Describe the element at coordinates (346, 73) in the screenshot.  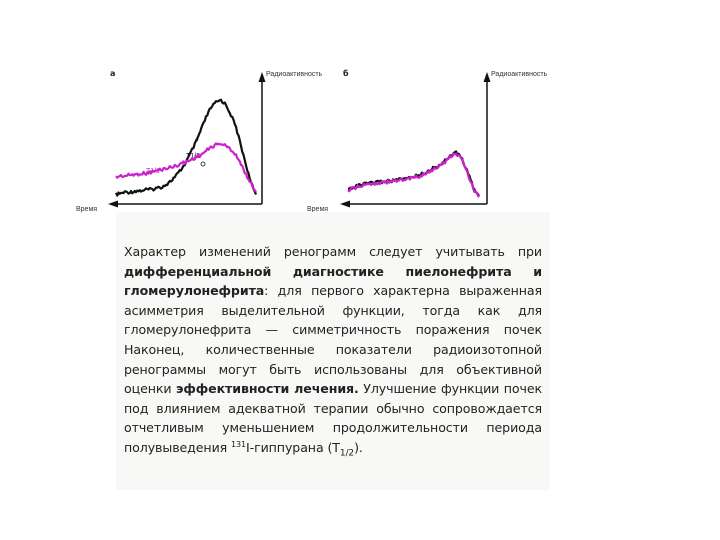
I see `panel-b-letter: б` at that location.